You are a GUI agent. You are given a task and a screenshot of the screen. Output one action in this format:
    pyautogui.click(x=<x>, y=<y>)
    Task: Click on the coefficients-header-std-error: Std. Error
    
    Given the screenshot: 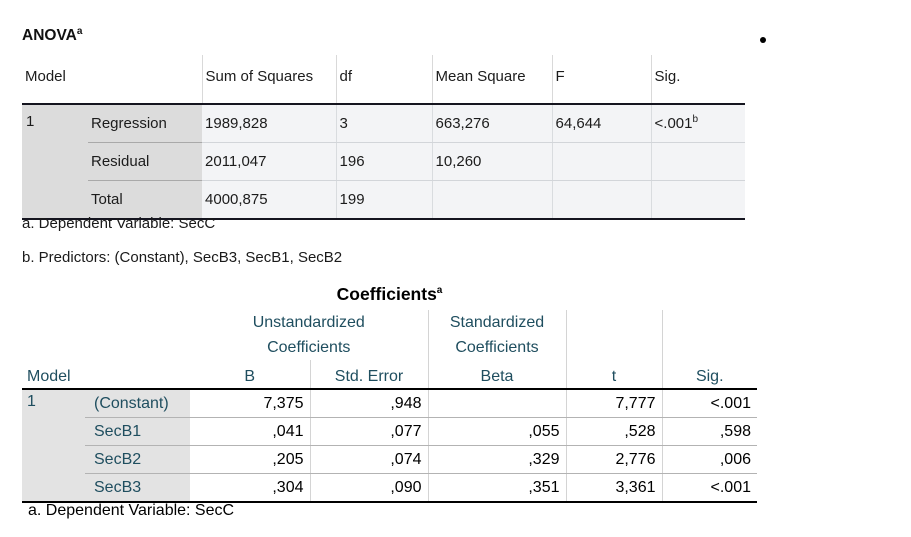 What is the action you would take?
    pyautogui.click(x=368, y=375)
    